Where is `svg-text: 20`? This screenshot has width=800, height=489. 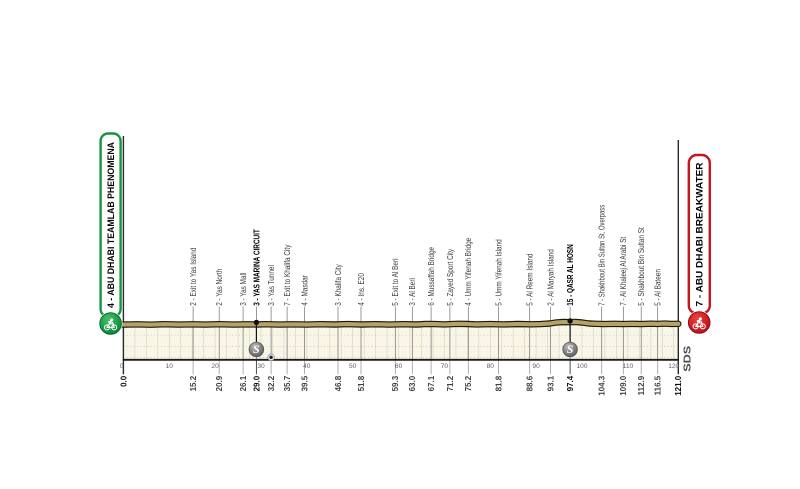
svg-text: 20 is located at coordinates (215, 366).